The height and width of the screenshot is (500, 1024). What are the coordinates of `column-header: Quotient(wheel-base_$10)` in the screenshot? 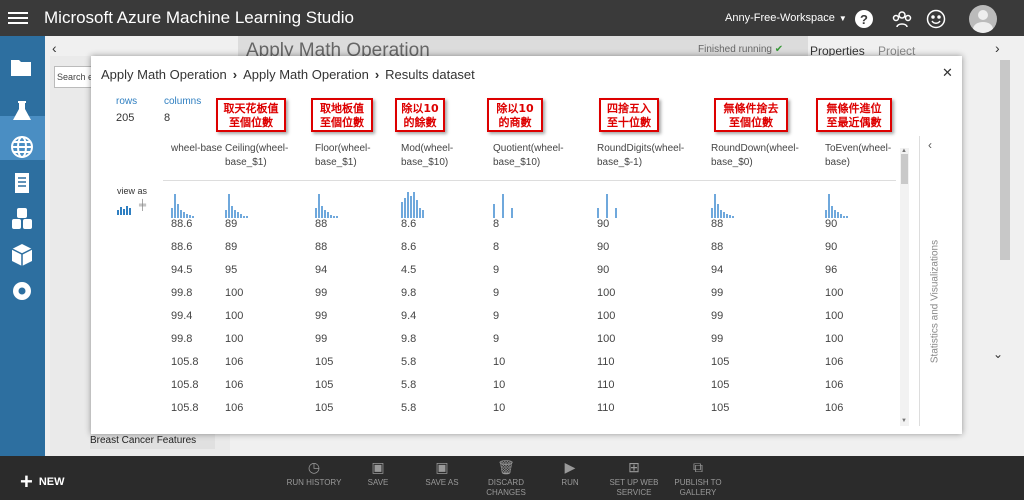 It's located at (528, 155).